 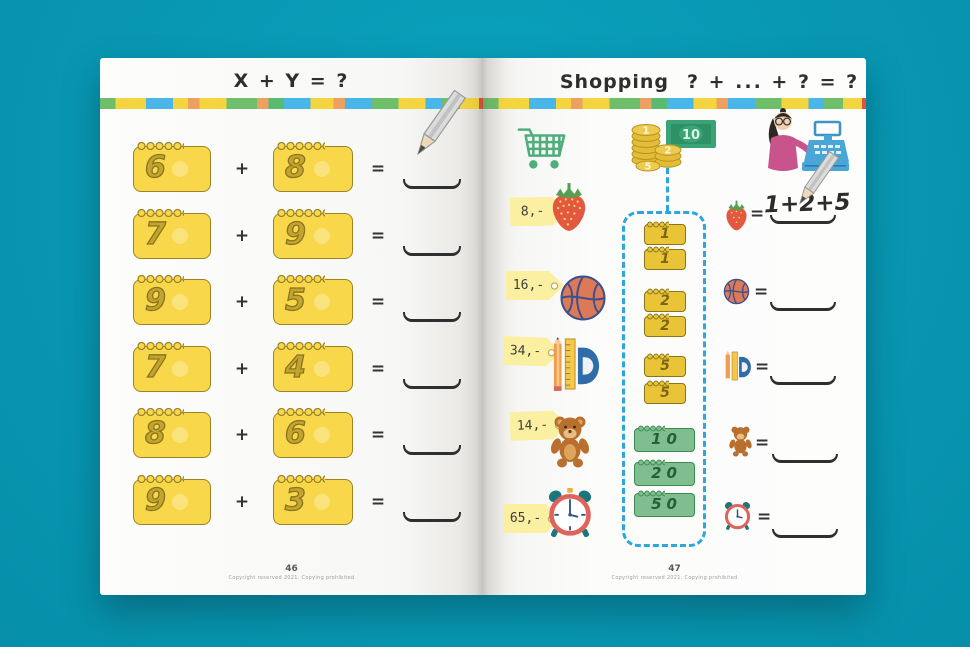 What do you see at coordinates (664, 379) in the screenshot?
I see `money-choices-box: 1 1 2 2 5 5 10 20 50` at bounding box center [664, 379].